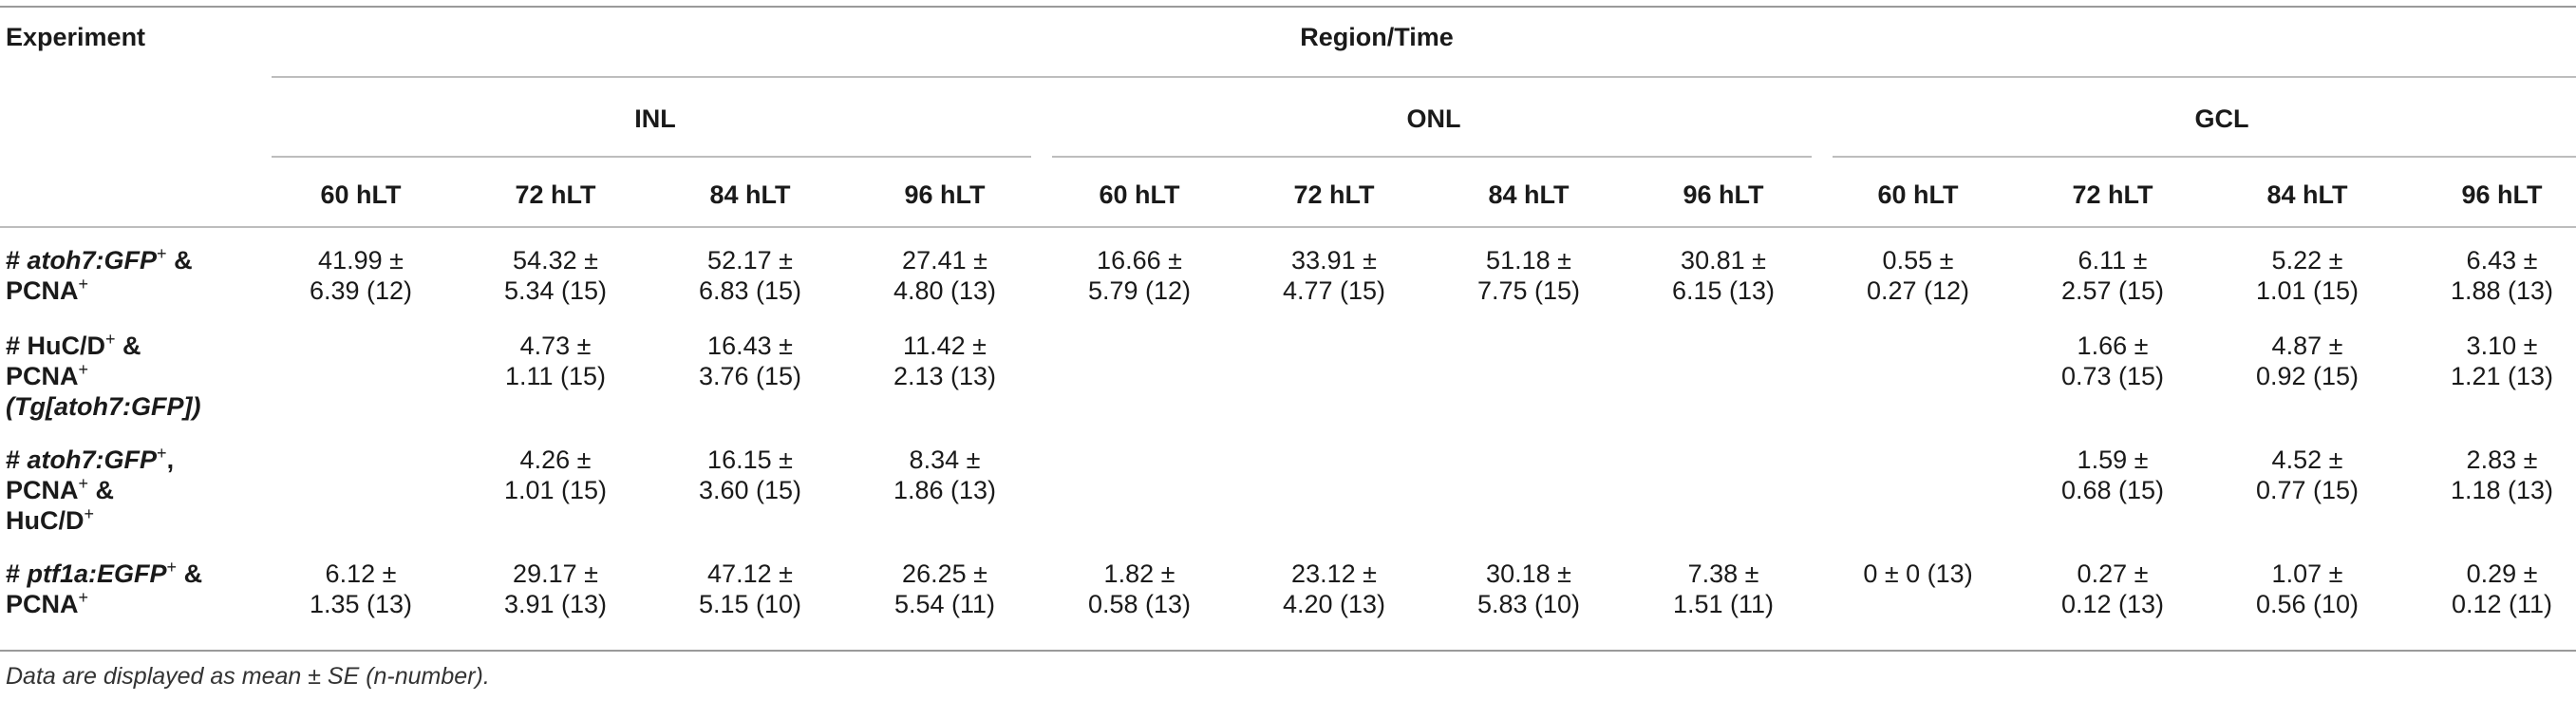  I want to click on value-cell: 0.55 ±0.27 (12), so click(1918, 275).